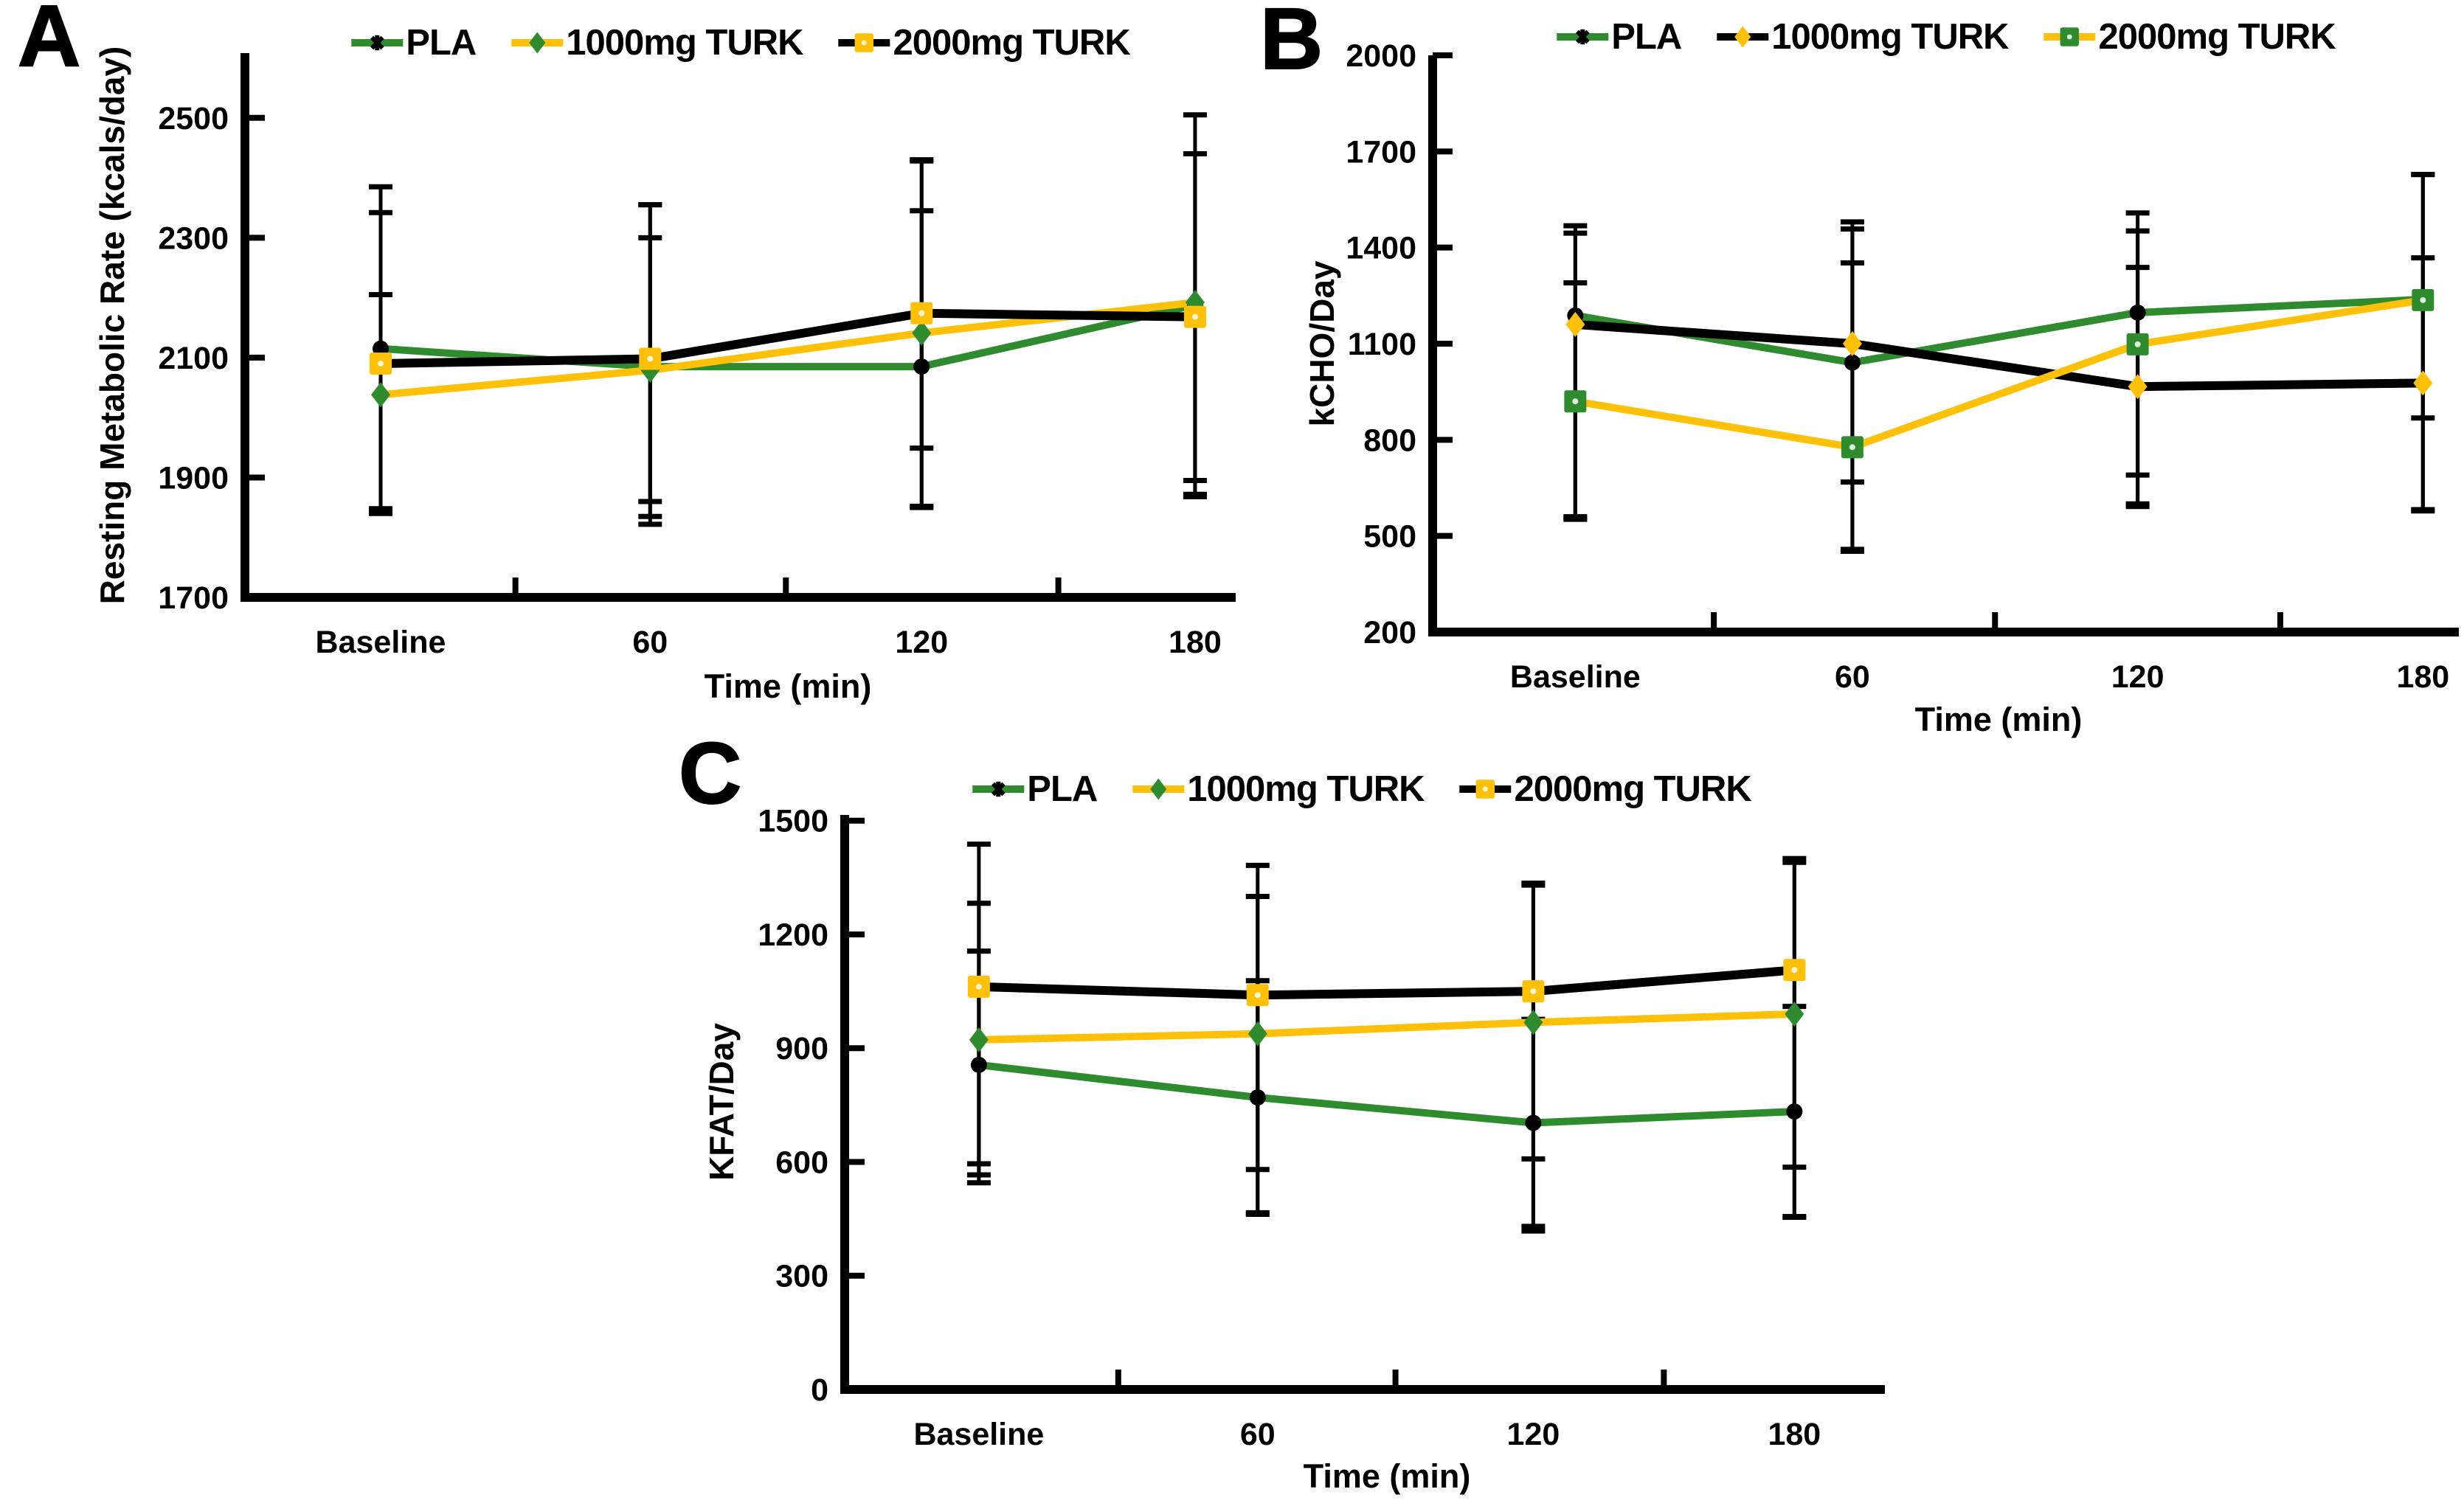  What do you see at coordinates (793, 935) in the screenshot?
I see `y-tick-label: 1200` at bounding box center [793, 935].